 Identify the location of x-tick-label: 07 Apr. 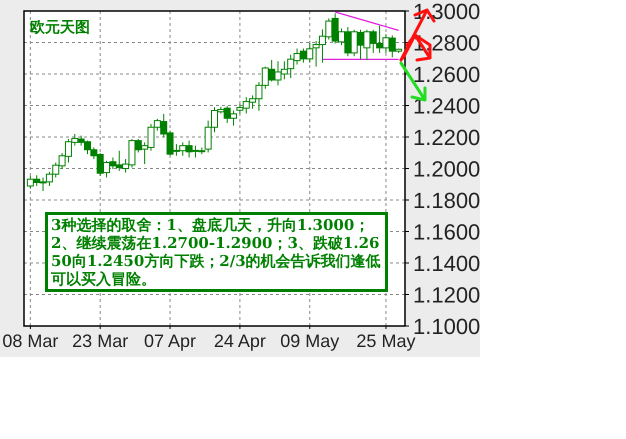
(170, 341).